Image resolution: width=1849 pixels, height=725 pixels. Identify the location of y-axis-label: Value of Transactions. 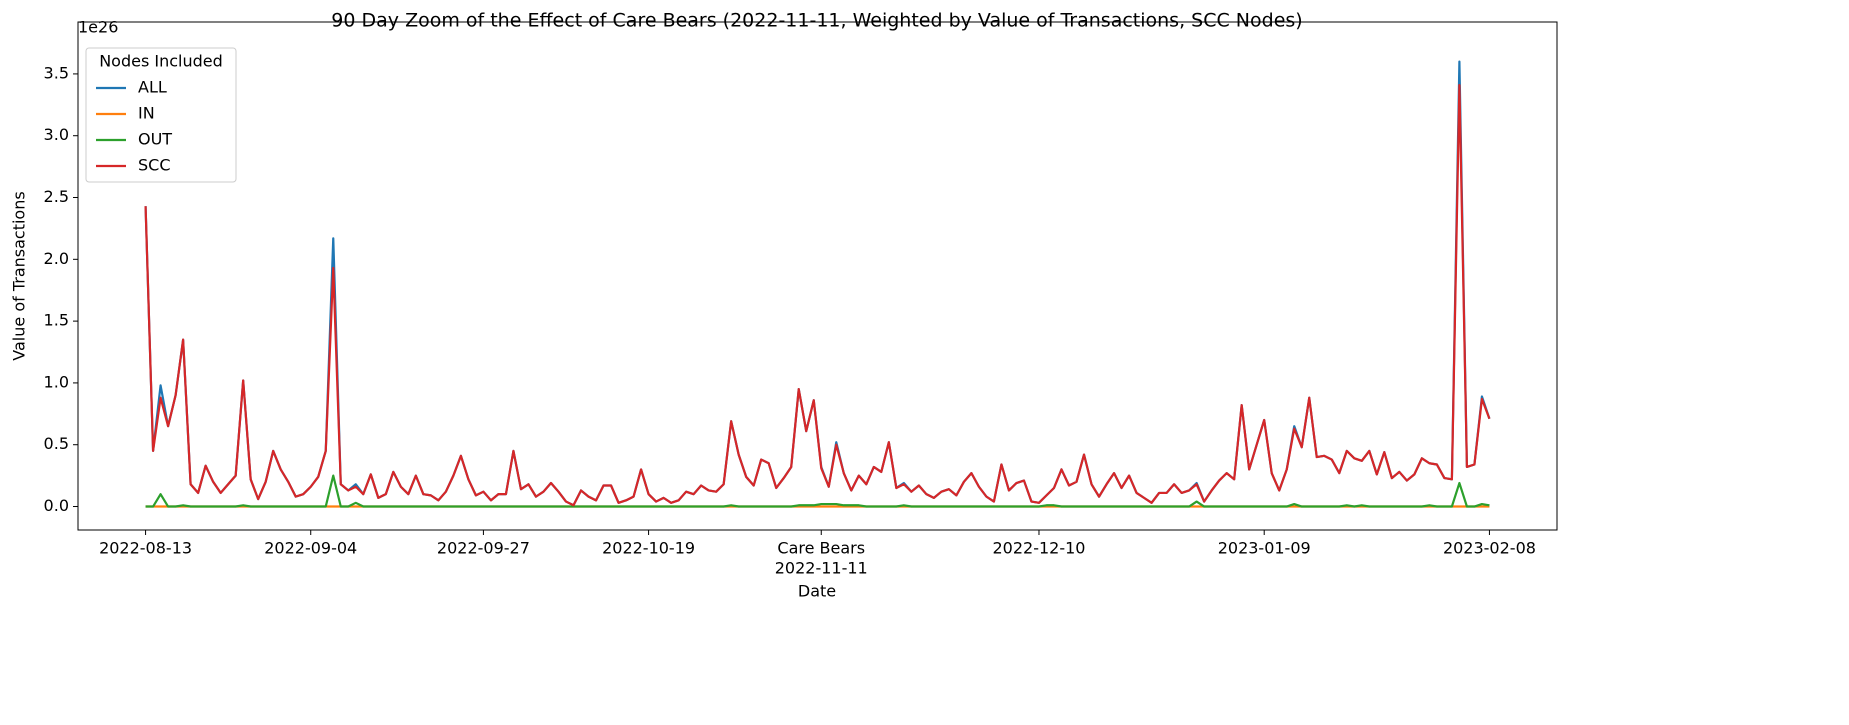
(19, 275).